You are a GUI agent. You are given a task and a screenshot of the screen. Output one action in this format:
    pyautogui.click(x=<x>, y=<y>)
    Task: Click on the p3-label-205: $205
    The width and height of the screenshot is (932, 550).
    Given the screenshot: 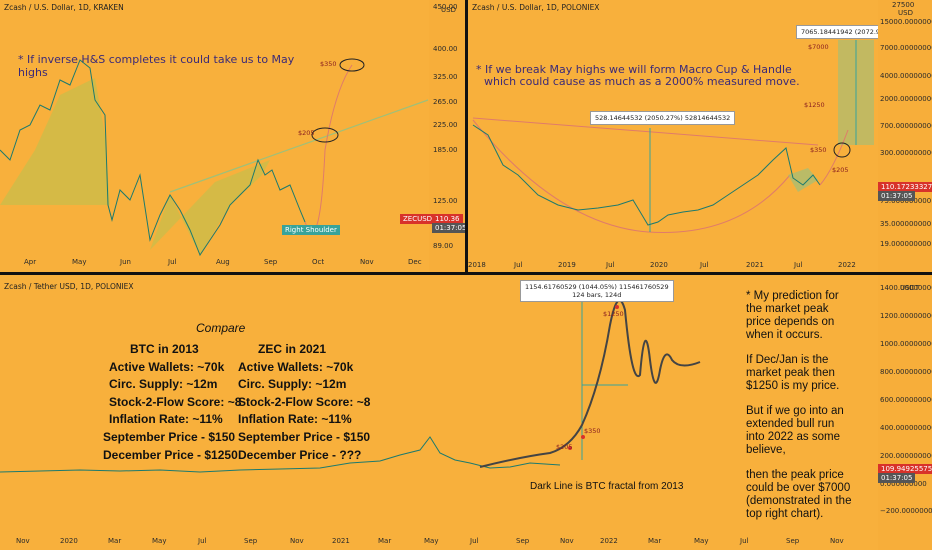 What is the action you would take?
    pyautogui.click(x=564, y=447)
    